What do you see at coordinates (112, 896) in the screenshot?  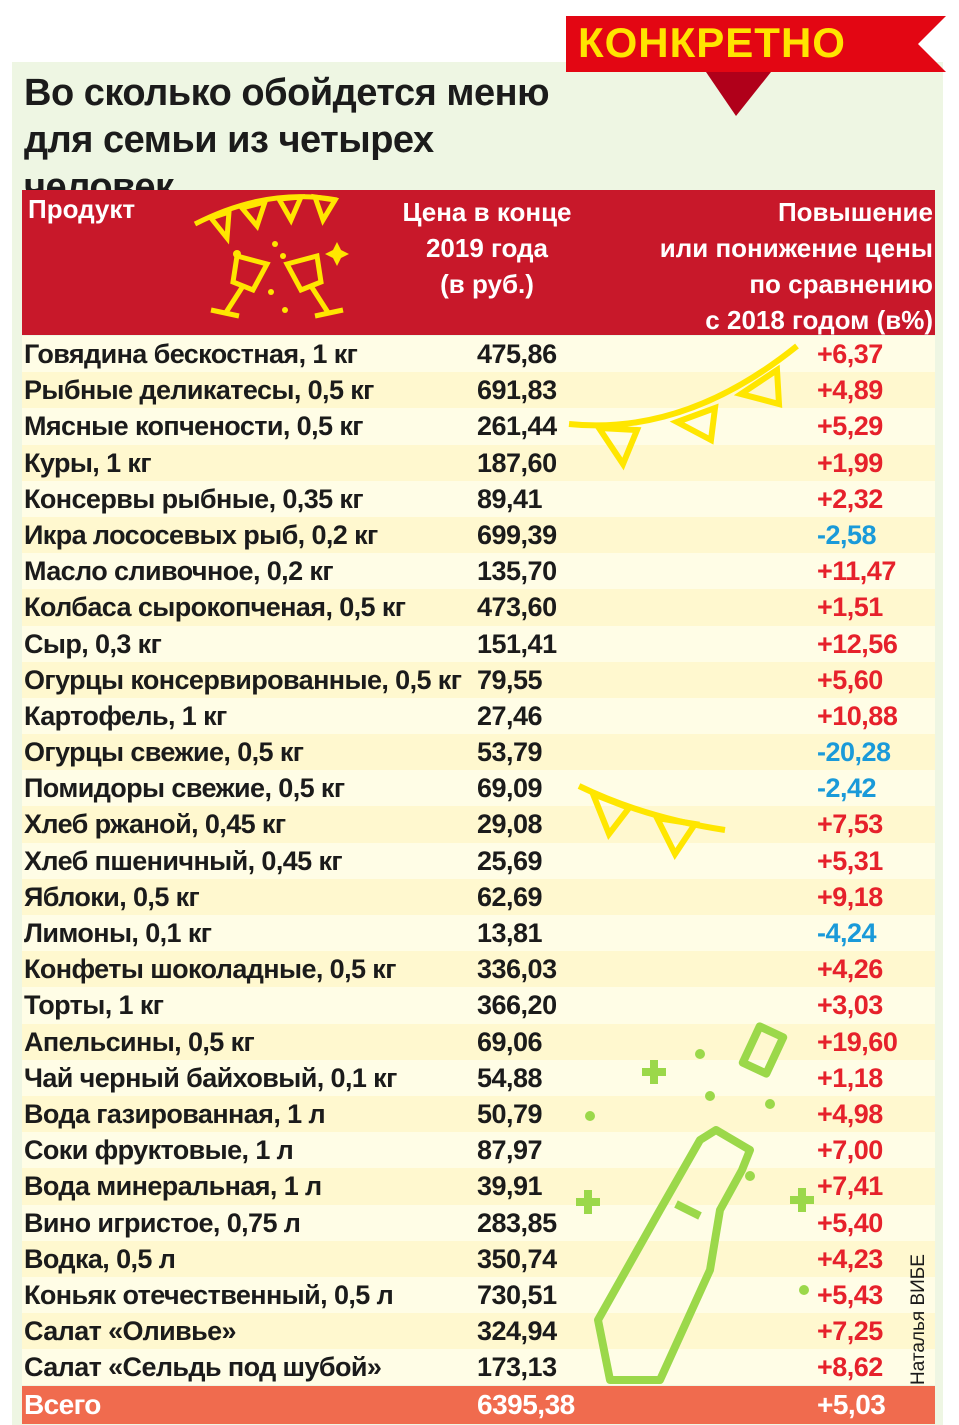 I see `product-name: Яблоки, 0,5 кг` at bounding box center [112, 896].